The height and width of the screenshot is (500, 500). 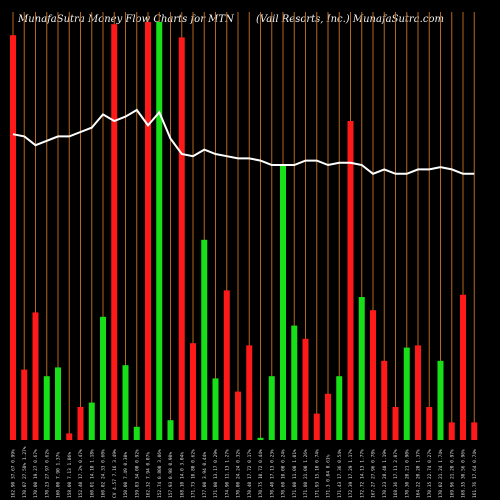 What do you see at coordinates (284, 473) in the screenshot?
I see `x-tick-label: 170.60 10.00 0.24%` at bounding box center [284, 473].